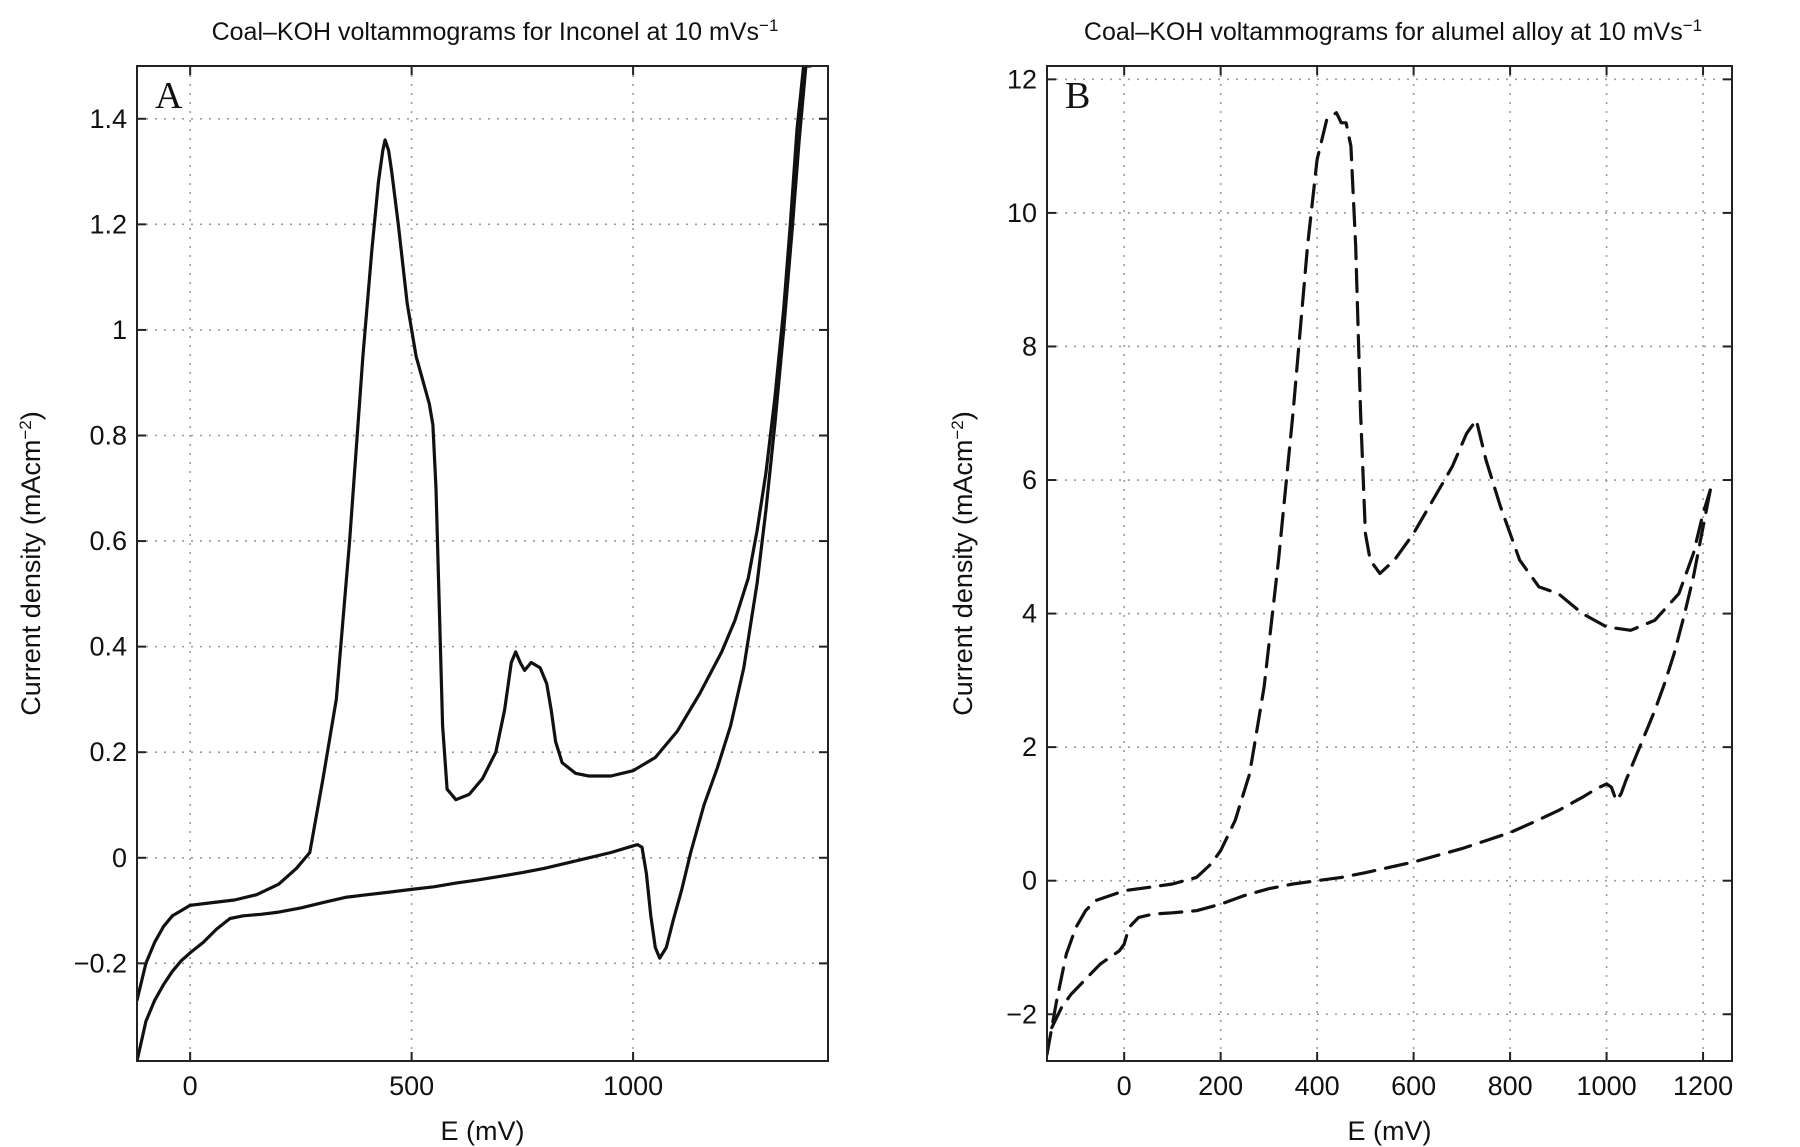  I want to click on panel-label-a: A, so click(169, 96).